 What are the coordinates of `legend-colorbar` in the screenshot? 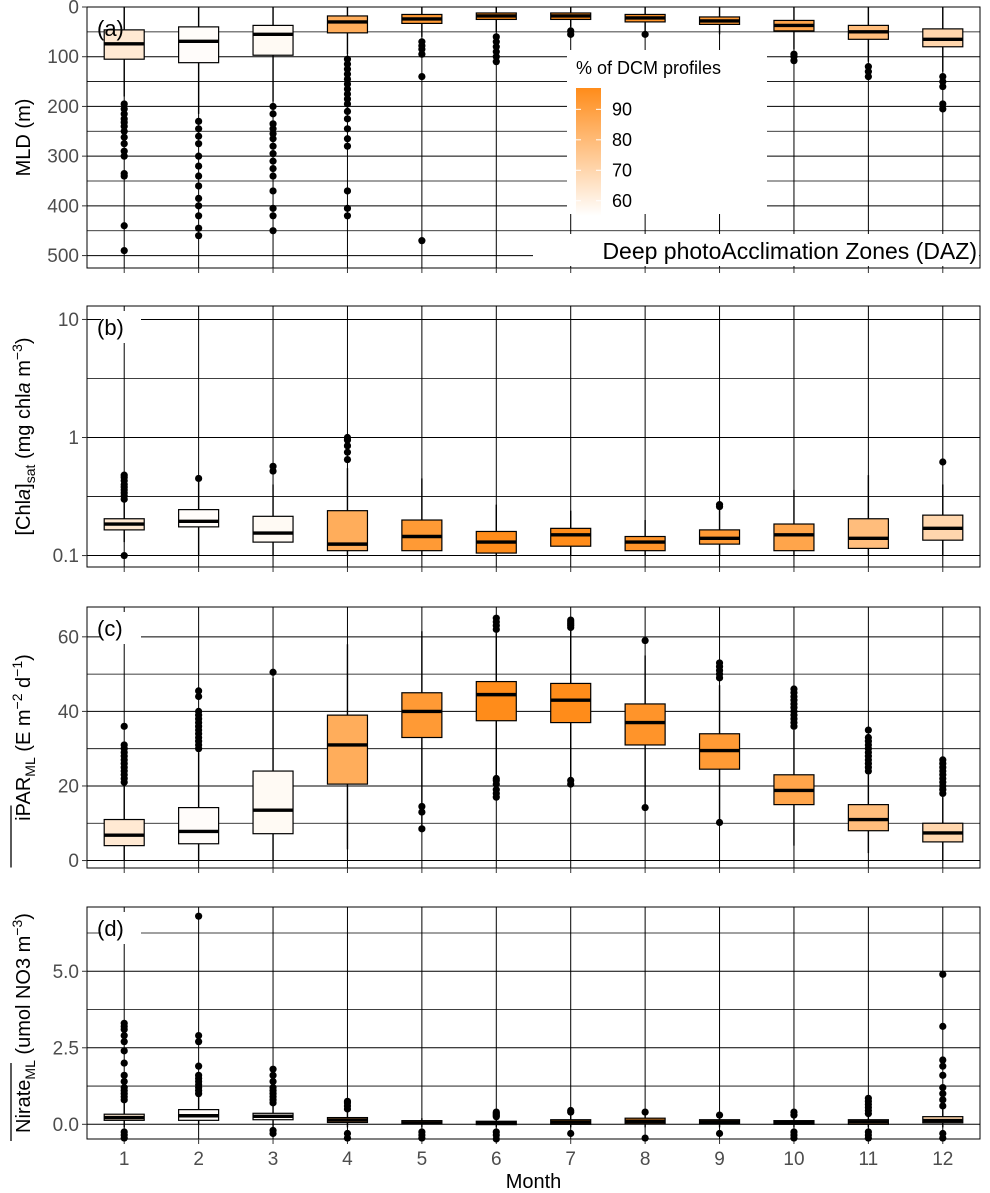 It's located at (588, 152).